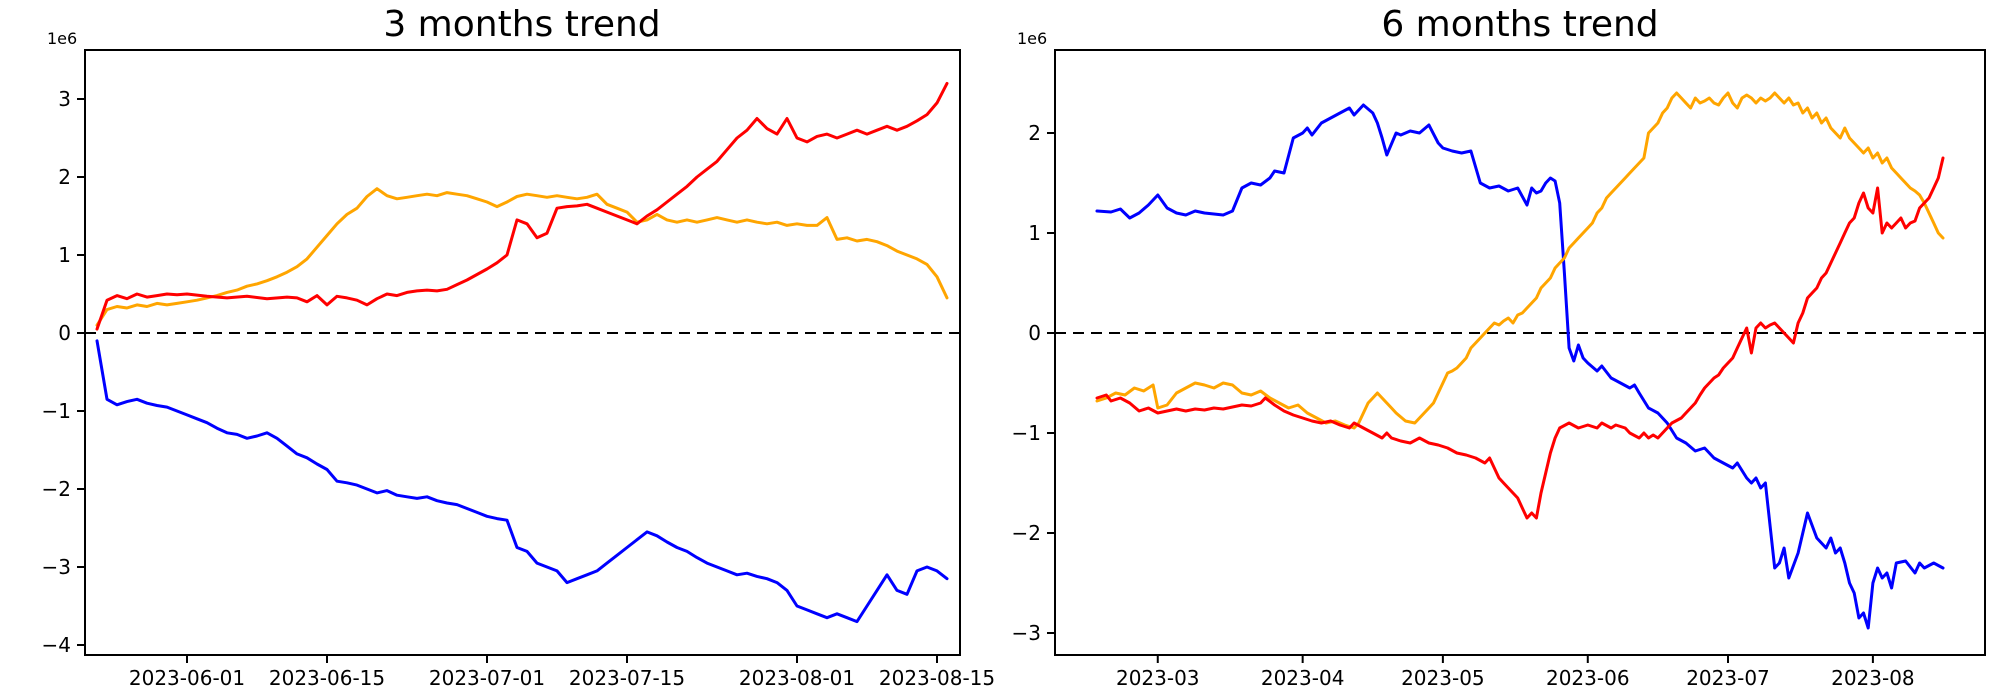 This screenshot has height=700, width=2000. What do you see at coordinates (627, 678) in the screenshot?
I see `x-tick-label: 2023-07-15` at bounding box center [627, 678].